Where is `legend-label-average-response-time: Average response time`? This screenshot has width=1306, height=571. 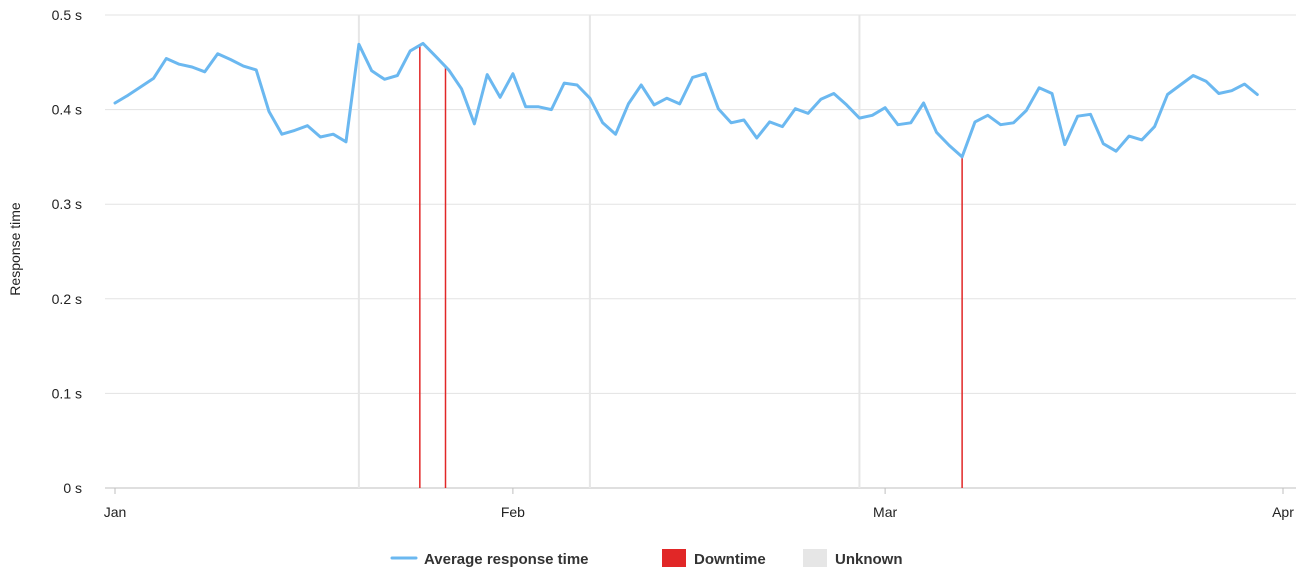 legend-label-average-response-time: Average response time is located at coordinates (506, 559).